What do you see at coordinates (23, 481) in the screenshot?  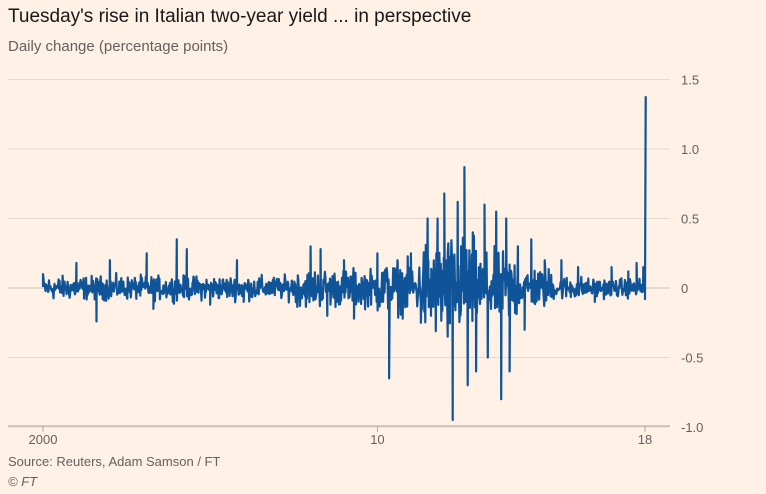 I see `ft-credit: © FT` at bounding box center [23, 481].